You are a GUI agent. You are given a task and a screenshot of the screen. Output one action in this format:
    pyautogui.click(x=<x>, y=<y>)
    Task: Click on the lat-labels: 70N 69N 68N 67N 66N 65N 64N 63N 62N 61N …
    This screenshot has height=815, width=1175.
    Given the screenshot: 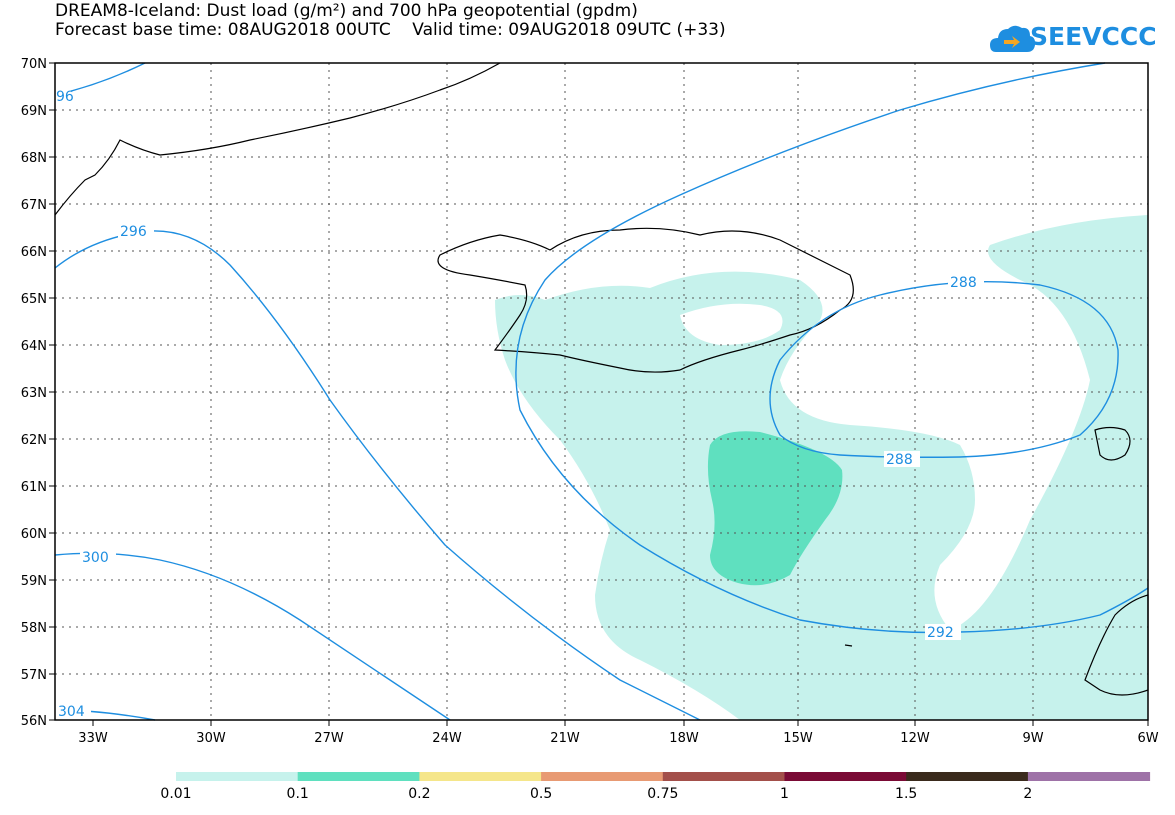 What is the action you would take?
    pyautogui.click(x=34, y=393)
    